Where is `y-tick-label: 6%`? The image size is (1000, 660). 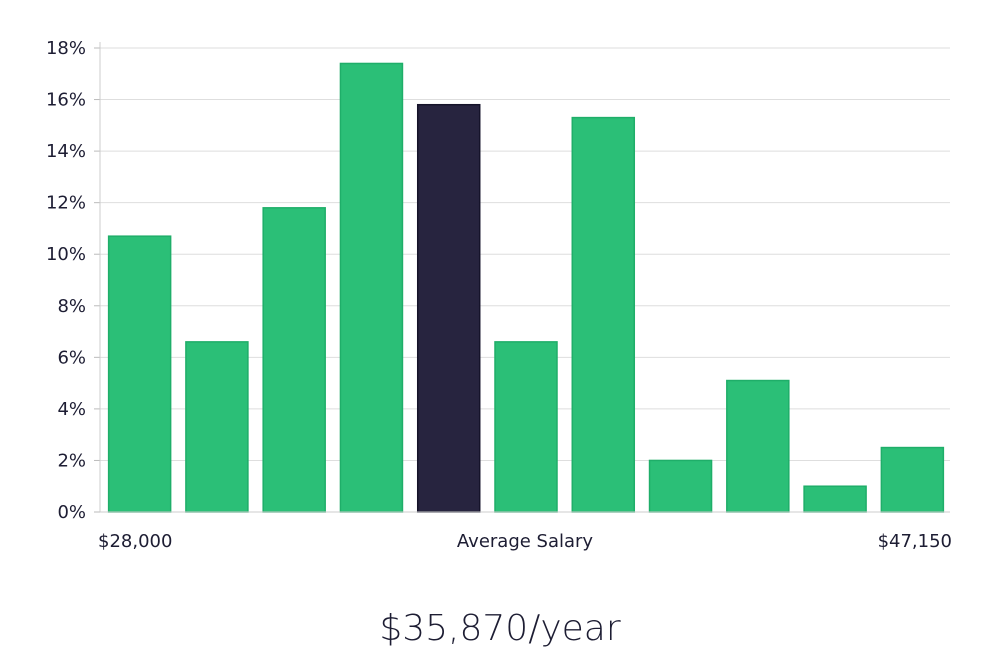
y-tick-label: 6% is located at coordinates (71, 357).